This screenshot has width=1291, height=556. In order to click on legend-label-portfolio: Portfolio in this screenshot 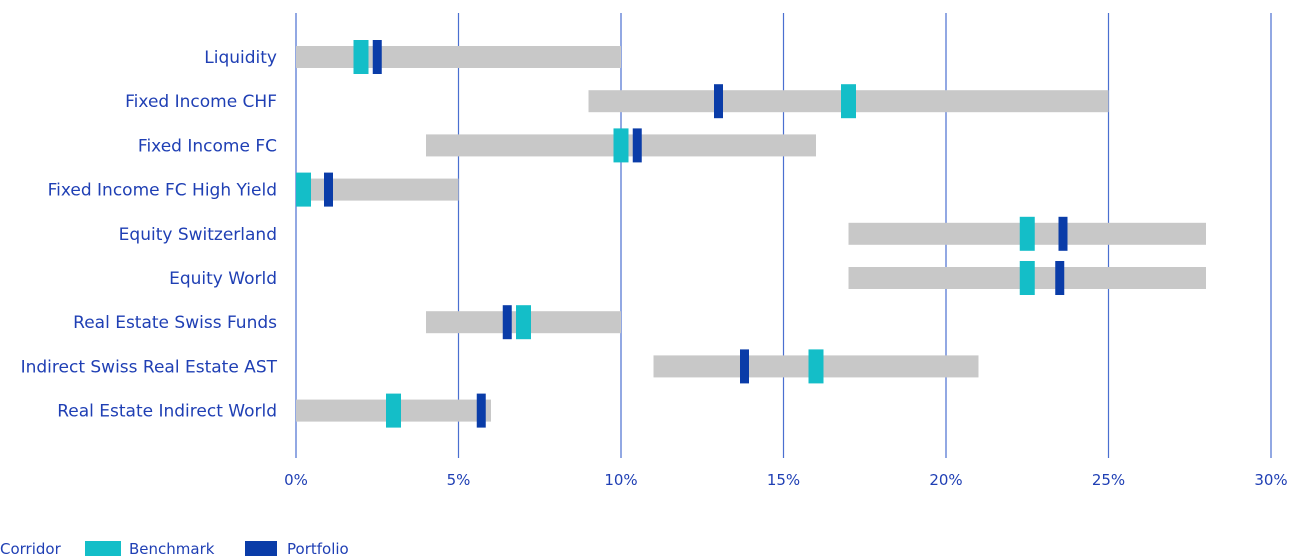, I will do `click(318, 548)`.